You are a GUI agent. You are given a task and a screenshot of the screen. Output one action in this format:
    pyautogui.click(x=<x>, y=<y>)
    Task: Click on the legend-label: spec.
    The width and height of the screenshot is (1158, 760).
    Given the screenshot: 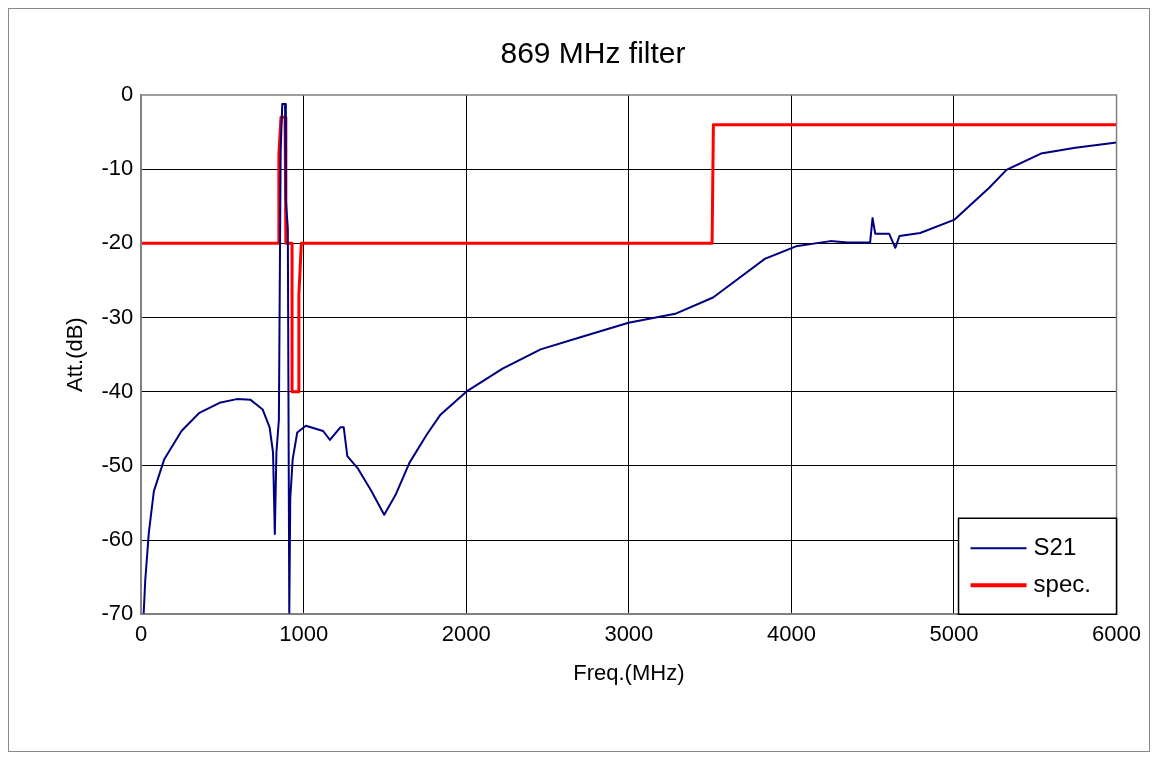 What is the action you would take?
    pyautogui.click(x=1062, y=583)
    